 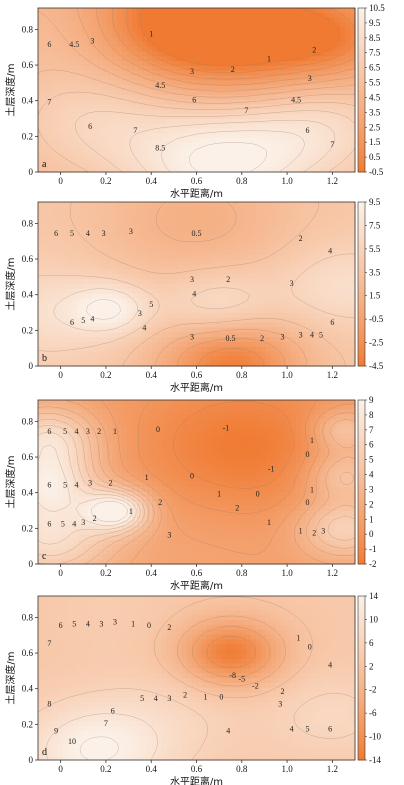 What do you see at coordinates (375, 225) in the screenshot?
I see `colorbar-tick-label: 7.5` at bounding box center [375, 225].